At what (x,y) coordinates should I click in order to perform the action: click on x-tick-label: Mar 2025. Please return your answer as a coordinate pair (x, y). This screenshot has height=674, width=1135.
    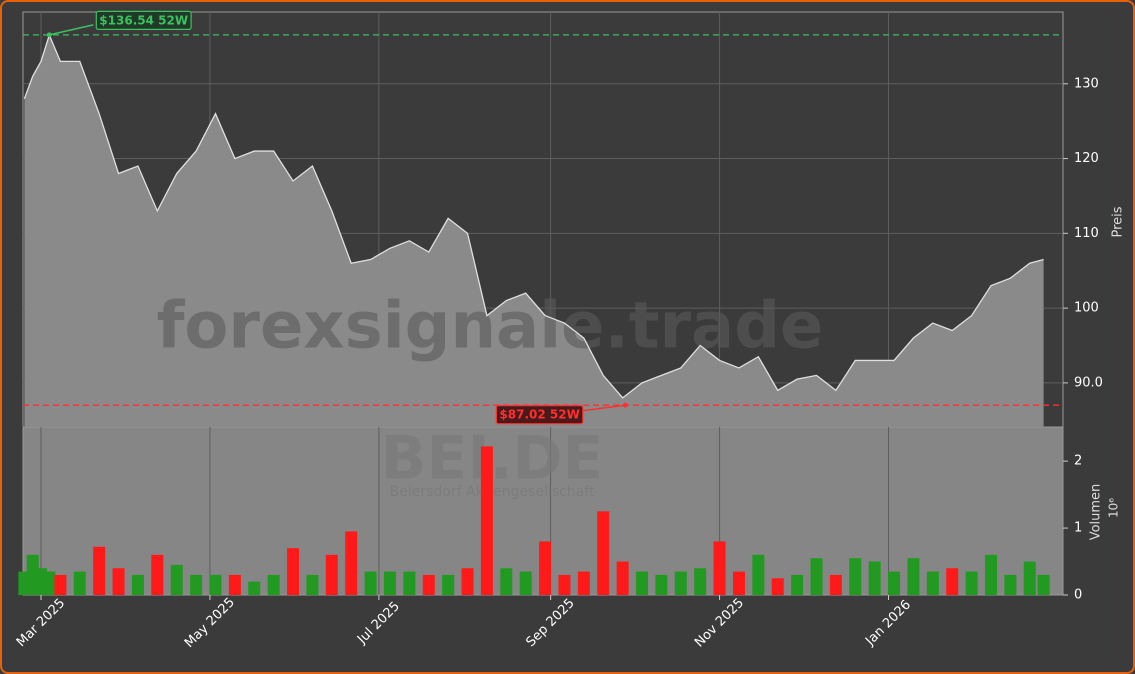
    Looking at the image, I should click on (41, 623).